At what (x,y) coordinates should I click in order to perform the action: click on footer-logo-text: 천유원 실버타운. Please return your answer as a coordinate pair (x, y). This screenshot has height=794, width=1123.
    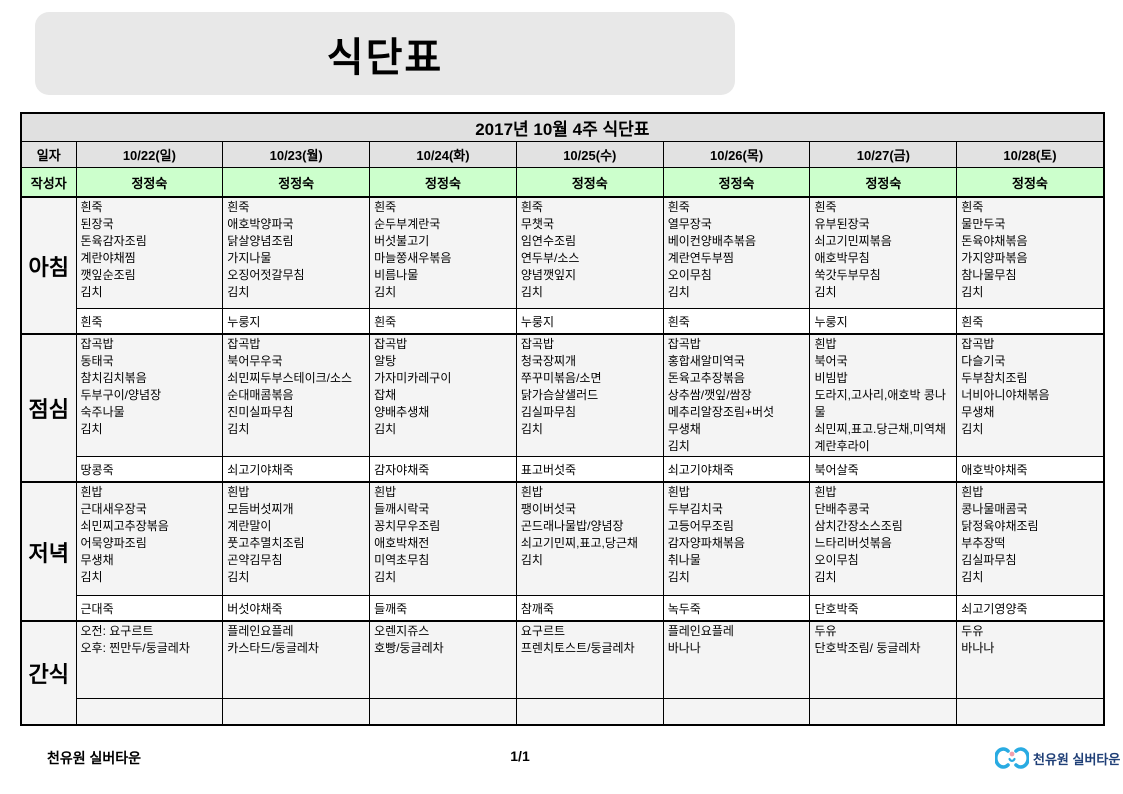
    Looking at the image, I should click on (1077, 759).